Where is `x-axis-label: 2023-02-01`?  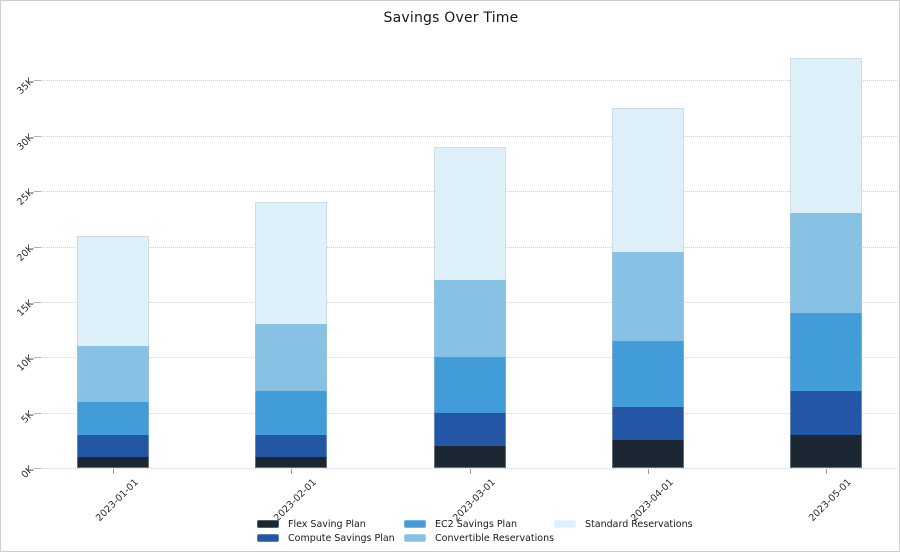 x-axis-label: 2023-02-01 is located at coordinates (296, 500).